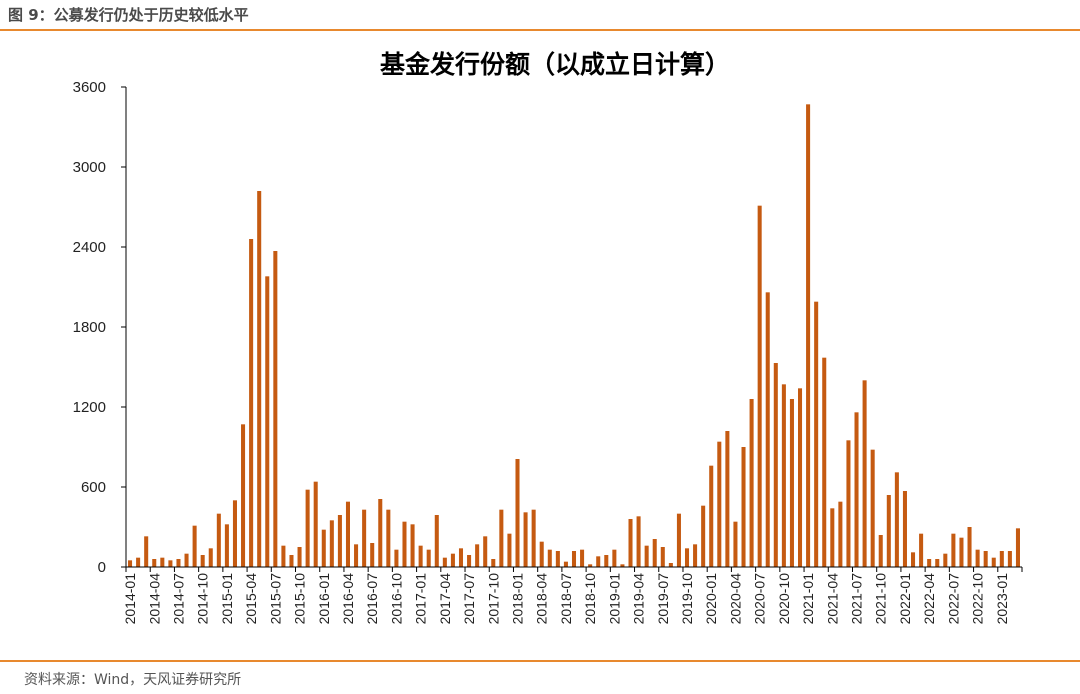  What do you see at coordinates (493, 599) in the screenshot?
I see `x-tick-label: 2017-10` at bounding box center [493, 599].